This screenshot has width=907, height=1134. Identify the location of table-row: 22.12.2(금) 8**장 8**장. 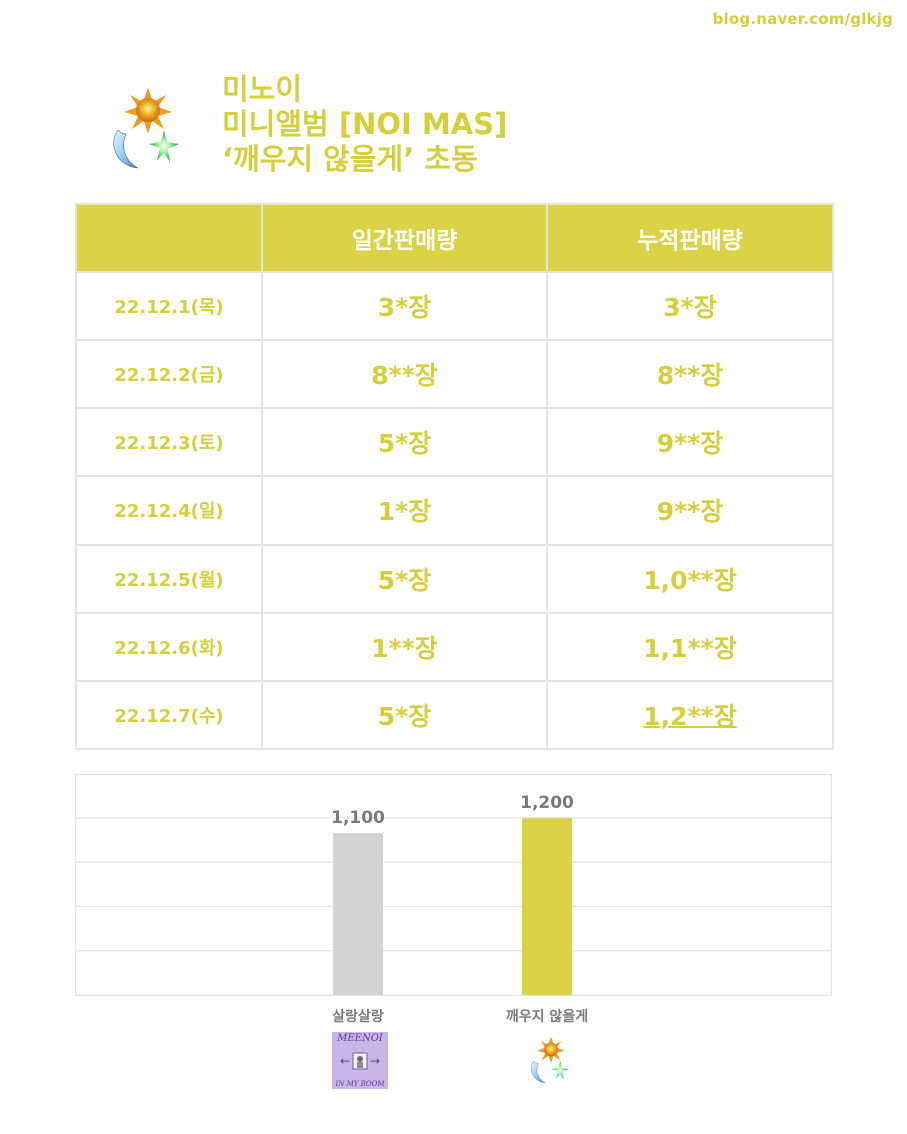
(454, 374).